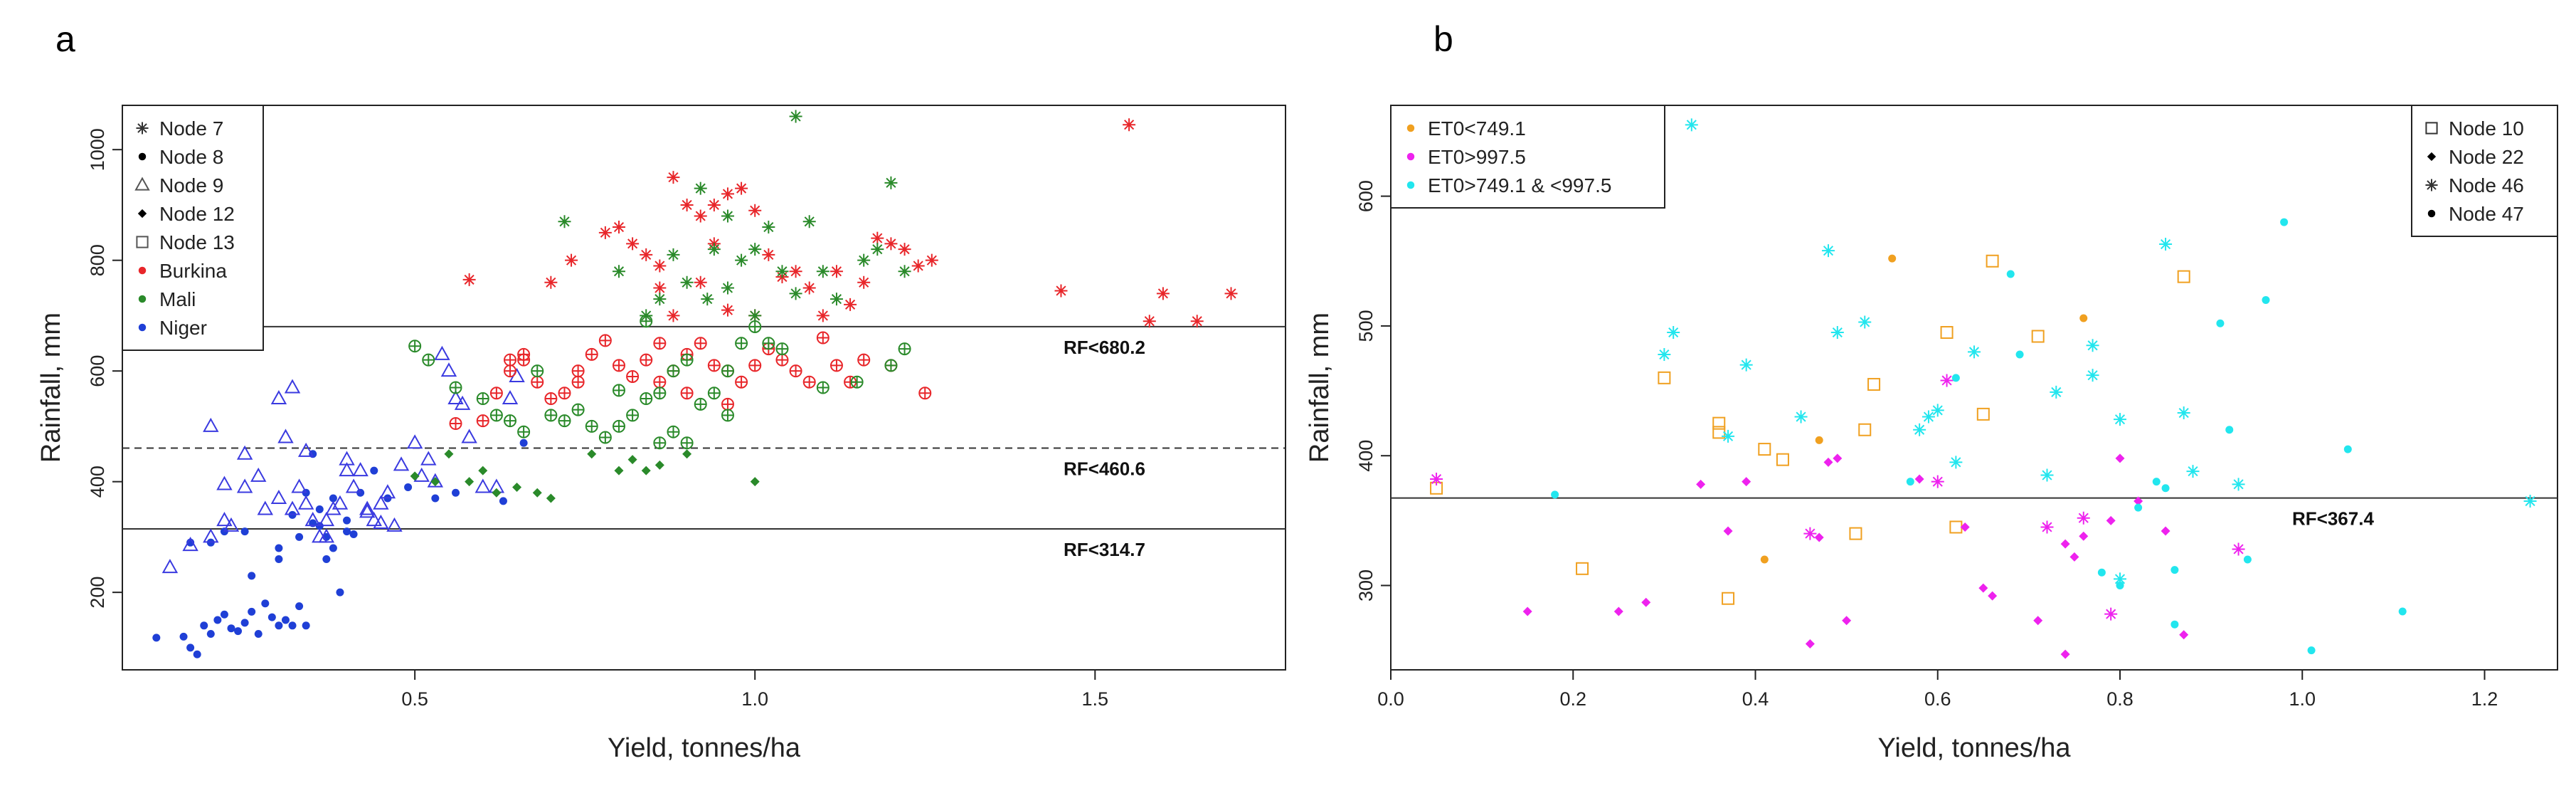  I want to click on x-tick-label: 0.8, so click(2120, 699).